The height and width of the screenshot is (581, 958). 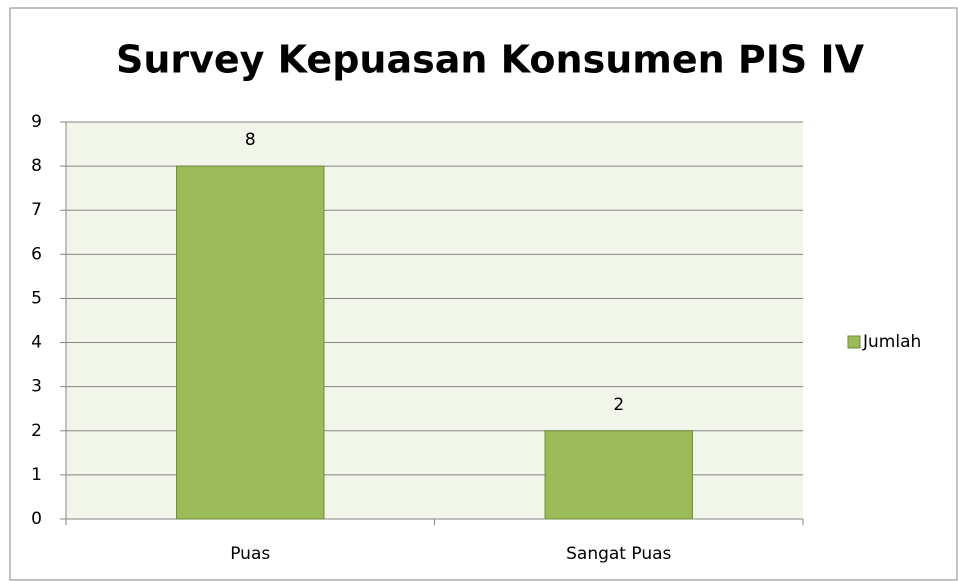 I want to click on y-tick-label: 5, so click(x=36, y=298).